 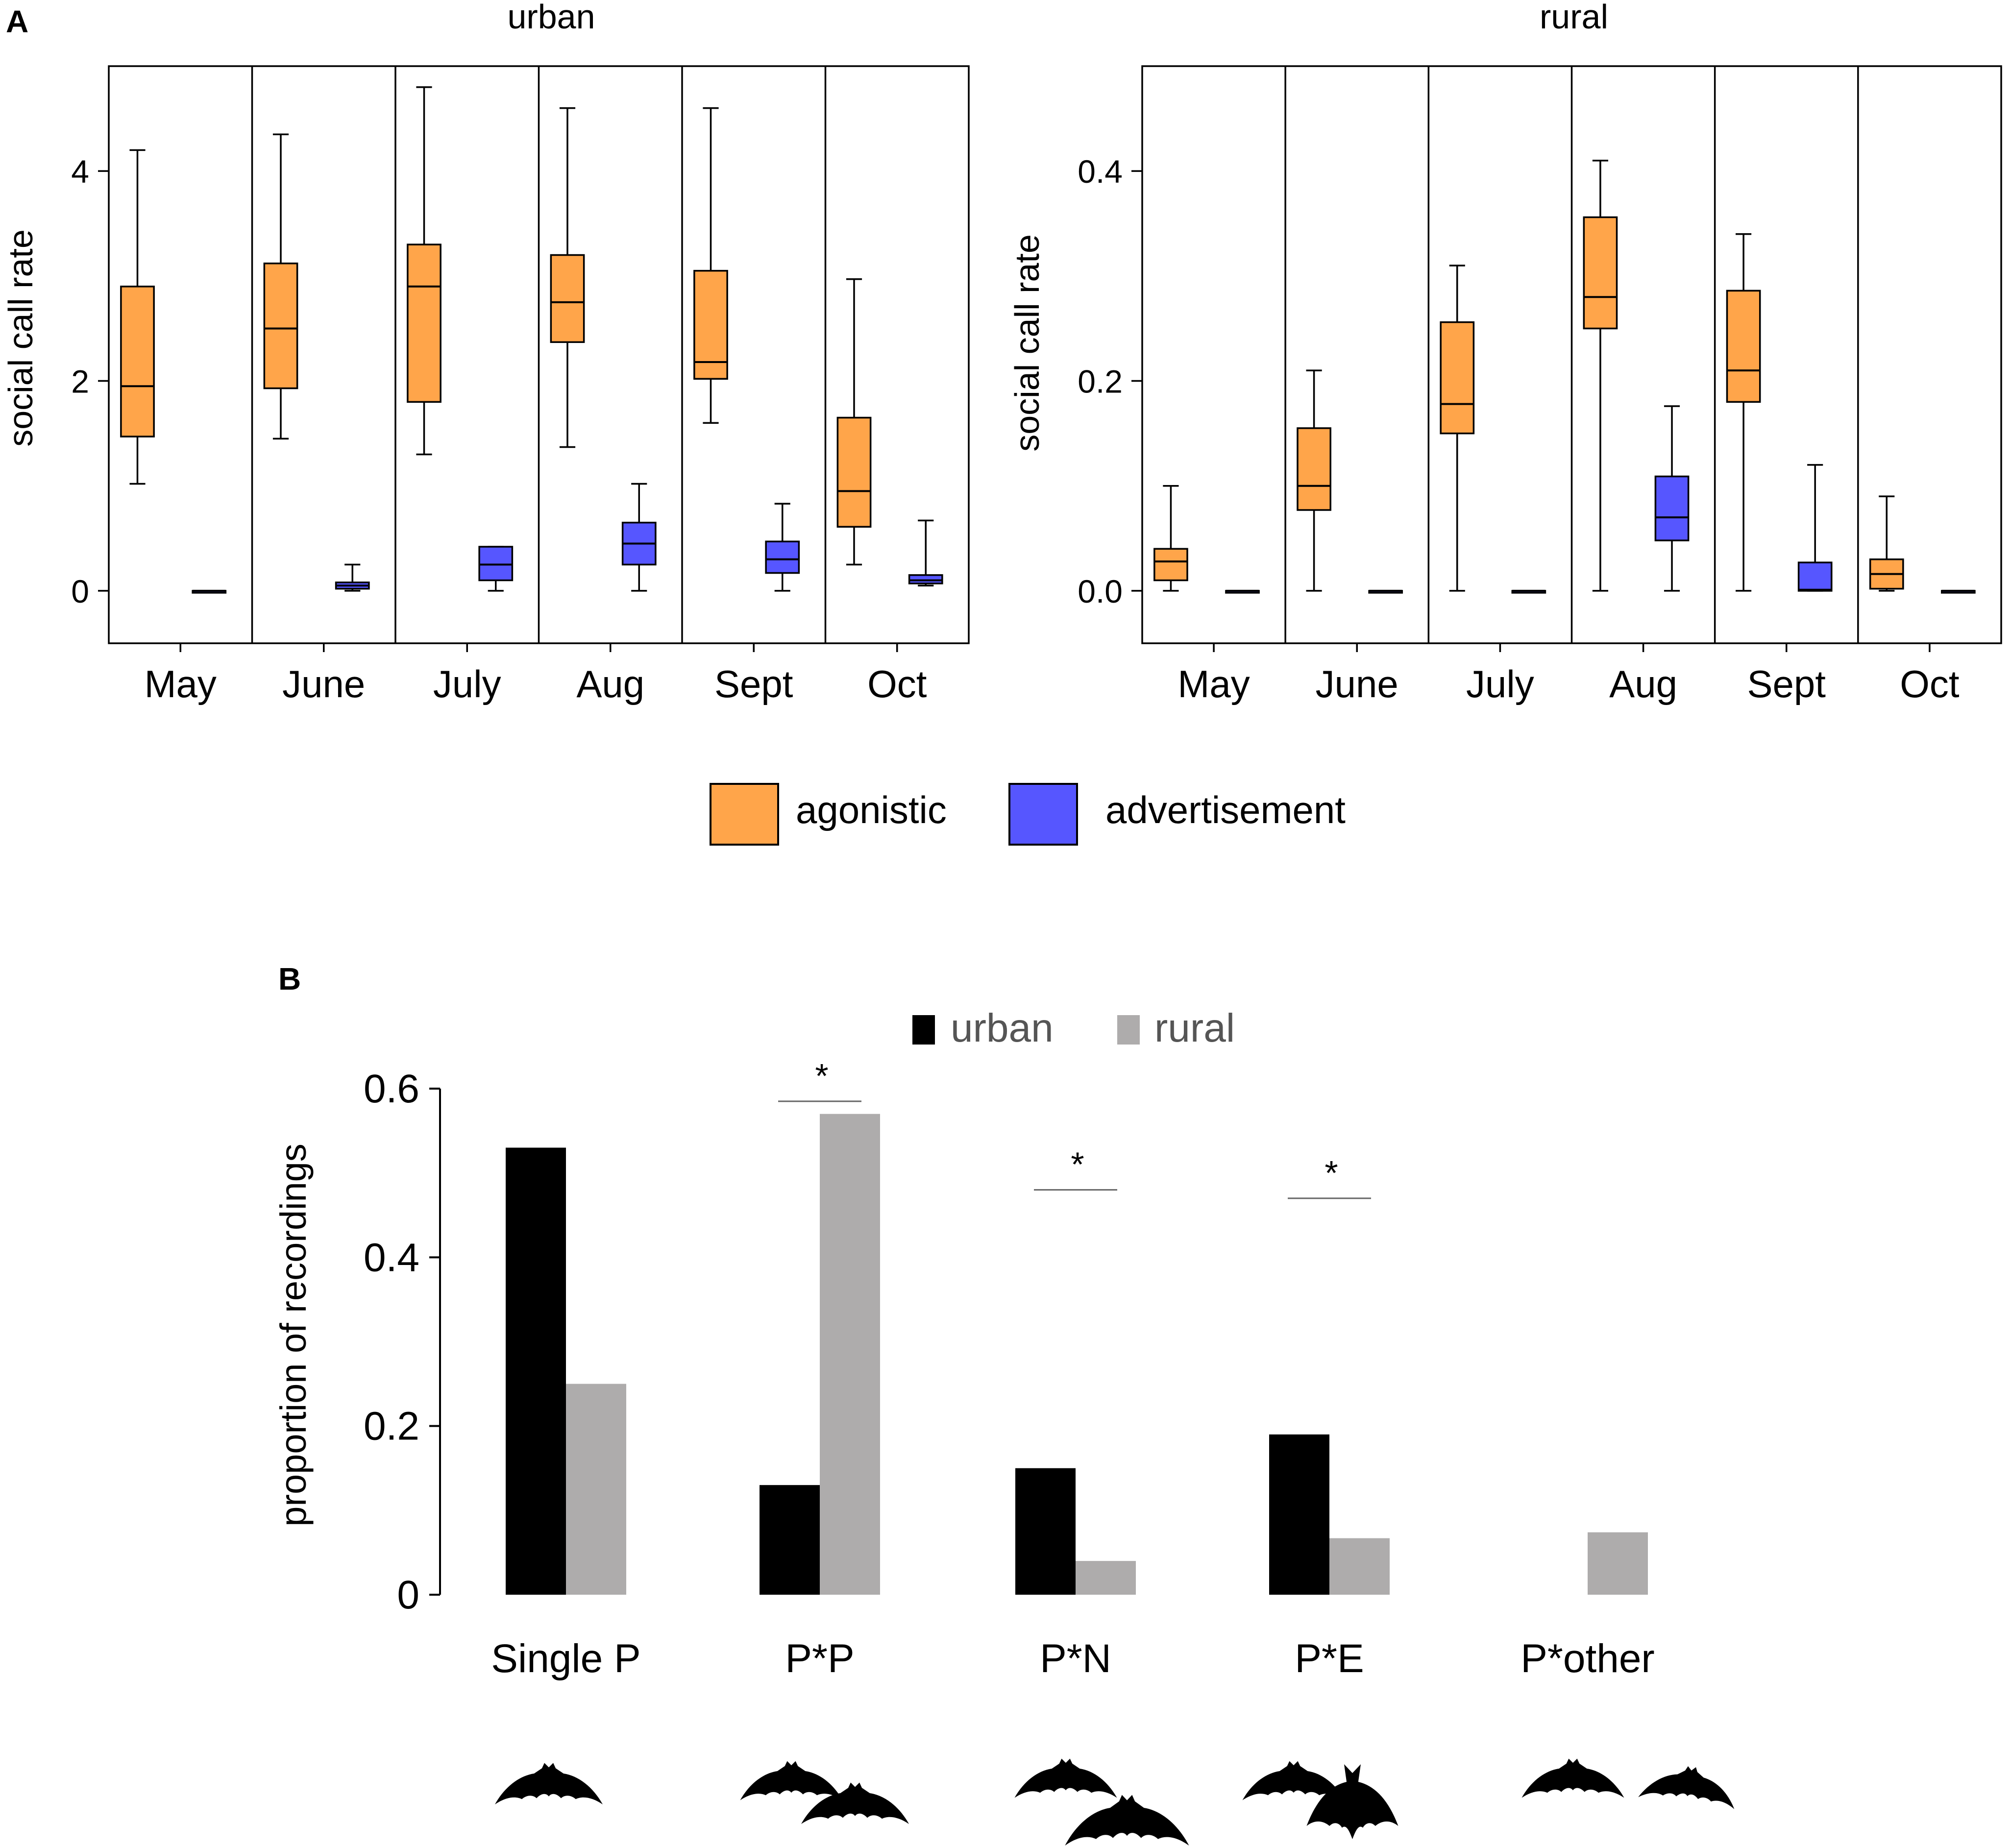 What do you see at coordinates (1357, 683) in the screenshot?
I see `rural-xtick-label: June` at bounding box center [1357, 683].